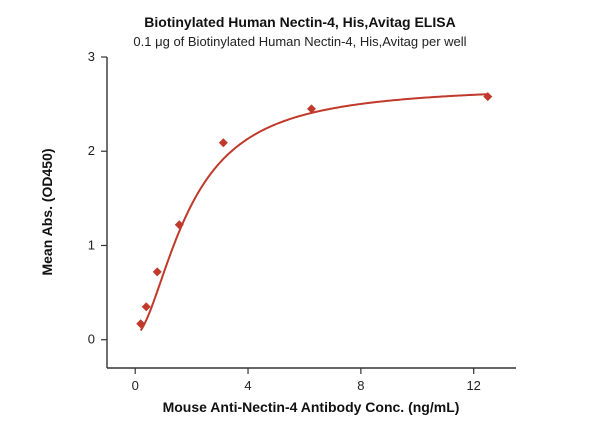 This screenshot has height=428, width=599. Describe the element at coordinates (473, 385) in the screenshot. I see `x-tick-label: 12` at that location.